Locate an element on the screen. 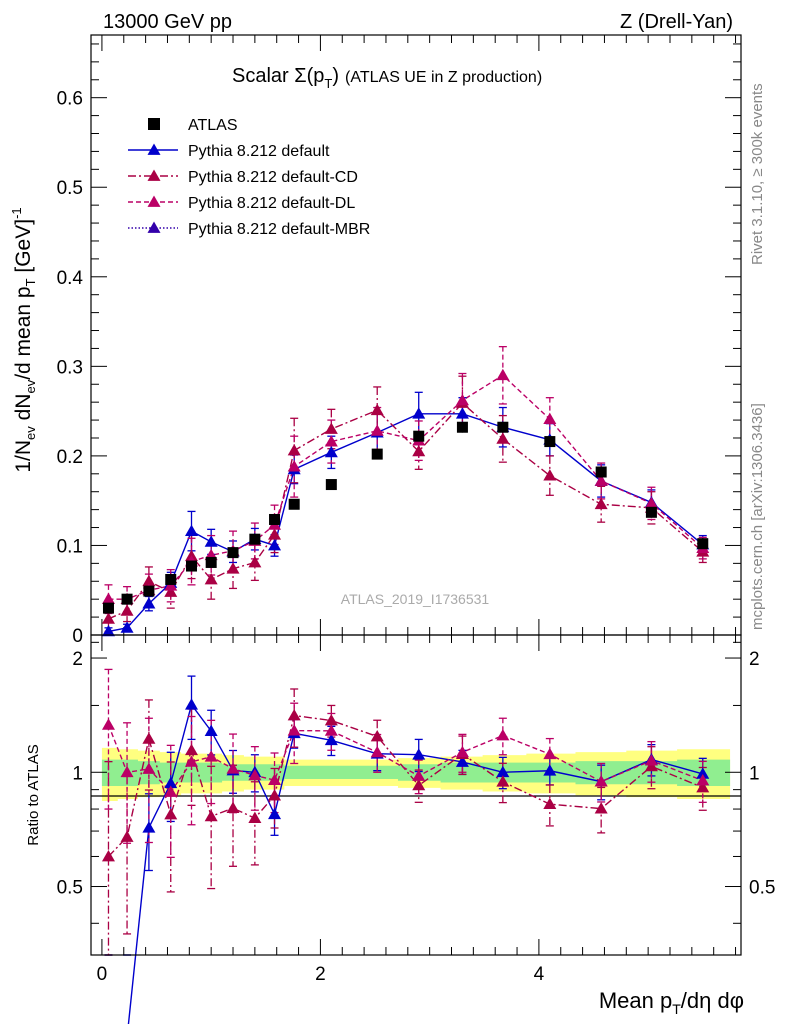  ylabel-unit: [GeV] is located at coordinates (23, 249).